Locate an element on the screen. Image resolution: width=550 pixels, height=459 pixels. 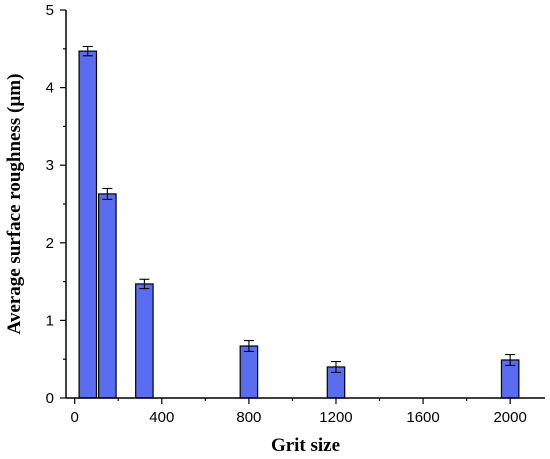
y-tick-label: 5 is located at coordinates (50, 10).